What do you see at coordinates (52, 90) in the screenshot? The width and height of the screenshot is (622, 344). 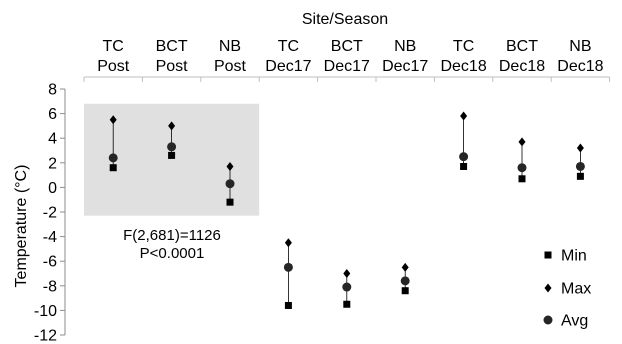 I see `y-tick-label: 8` at bounding box center [52, 90].